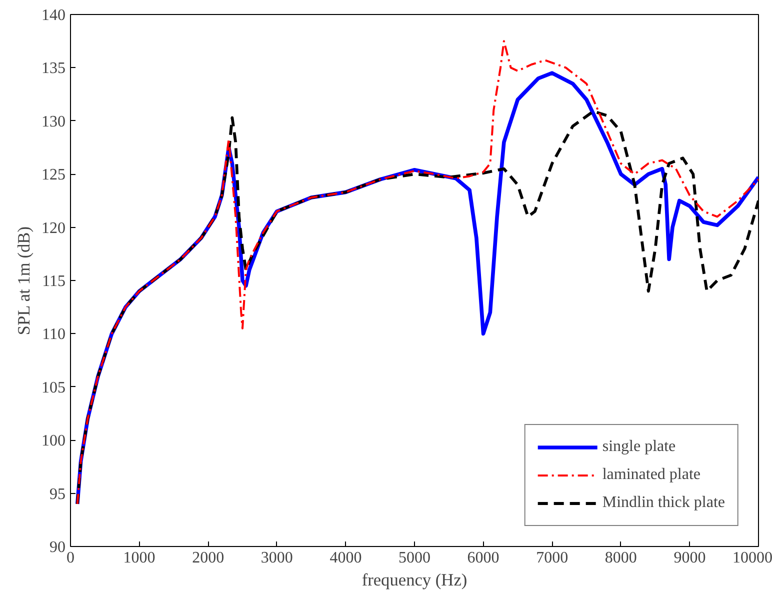 The image size is (772, 592). I want to click on x-tick-label: 6000, so click(483, 558).